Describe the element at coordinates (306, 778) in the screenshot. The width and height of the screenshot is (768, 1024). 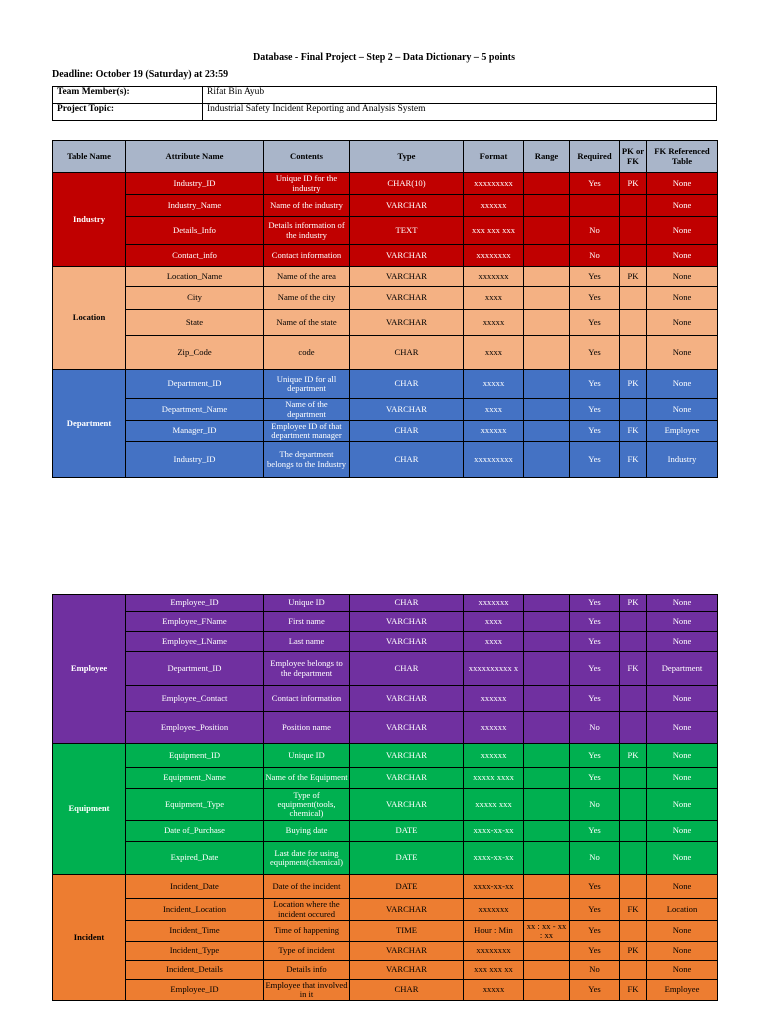
I see `contents-cell: Name of the Equipment` at that location.